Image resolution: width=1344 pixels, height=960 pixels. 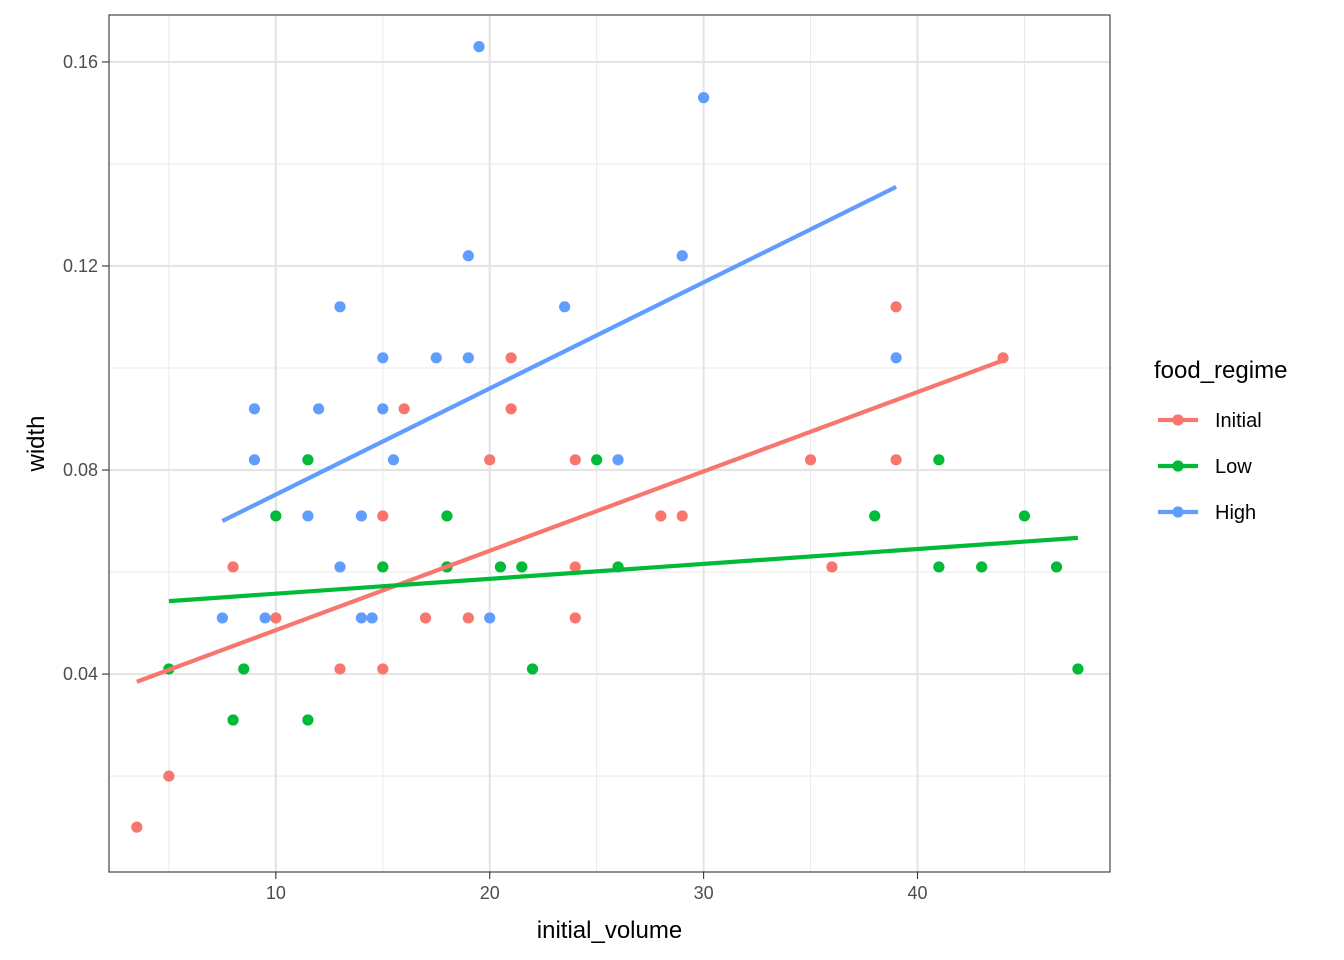 What do you see at coordinates (80, 62) in the screenshot?
I see `y-tick-label: 0.16` at bounding box center [80, 62].